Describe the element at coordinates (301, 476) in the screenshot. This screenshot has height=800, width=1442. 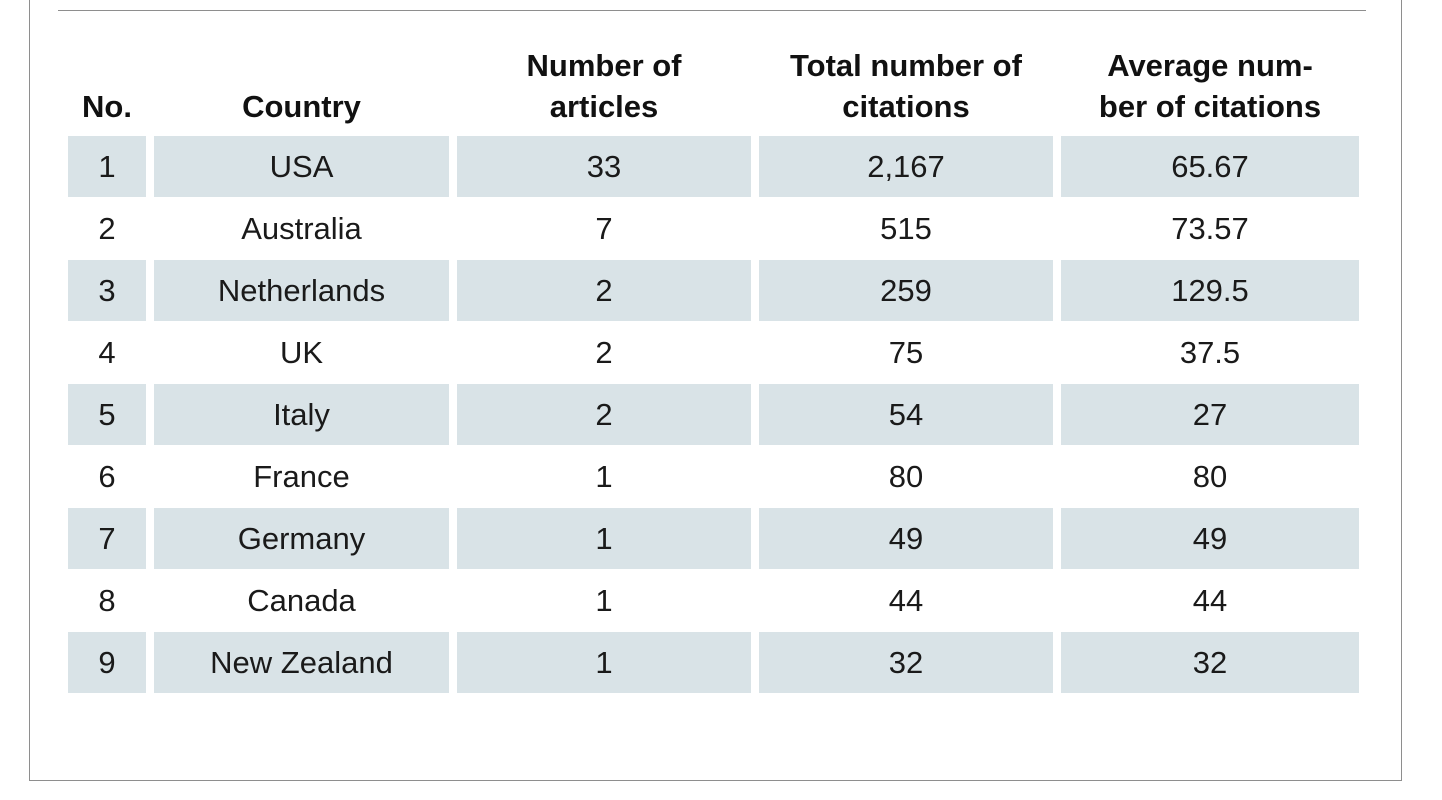
I see `cell-country: France` at that location.